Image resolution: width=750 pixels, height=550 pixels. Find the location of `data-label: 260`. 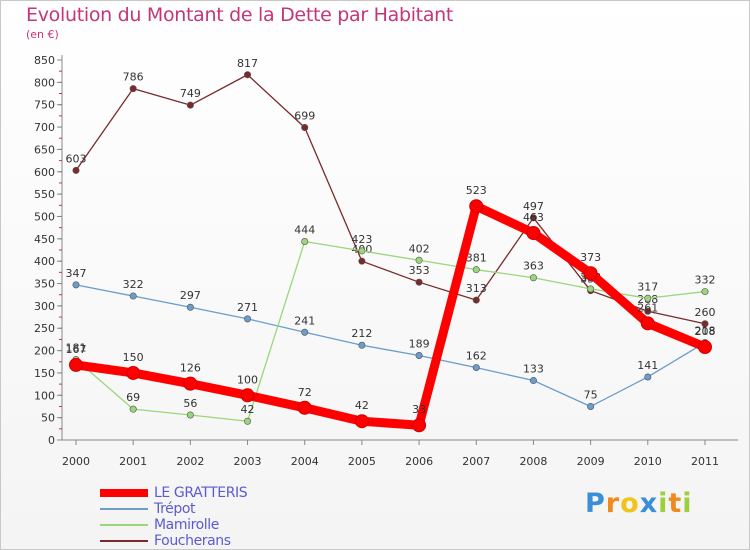

data-label: 260 is located at coordinates (704, 312).